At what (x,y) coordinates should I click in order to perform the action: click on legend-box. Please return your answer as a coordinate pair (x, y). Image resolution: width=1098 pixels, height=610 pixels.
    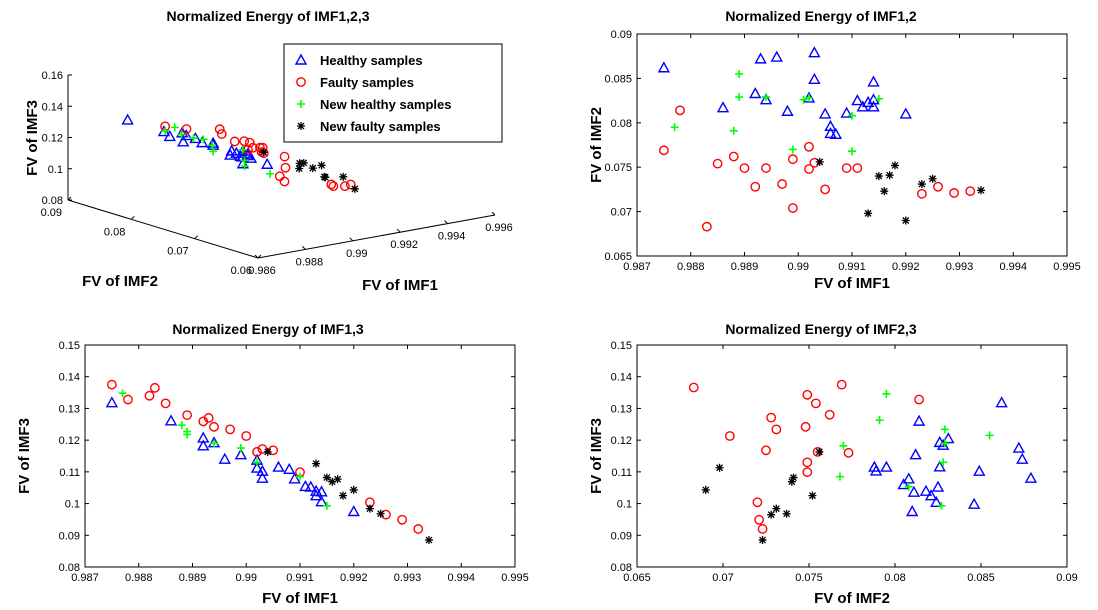
    Looking at the image, I should click on (393, 93).